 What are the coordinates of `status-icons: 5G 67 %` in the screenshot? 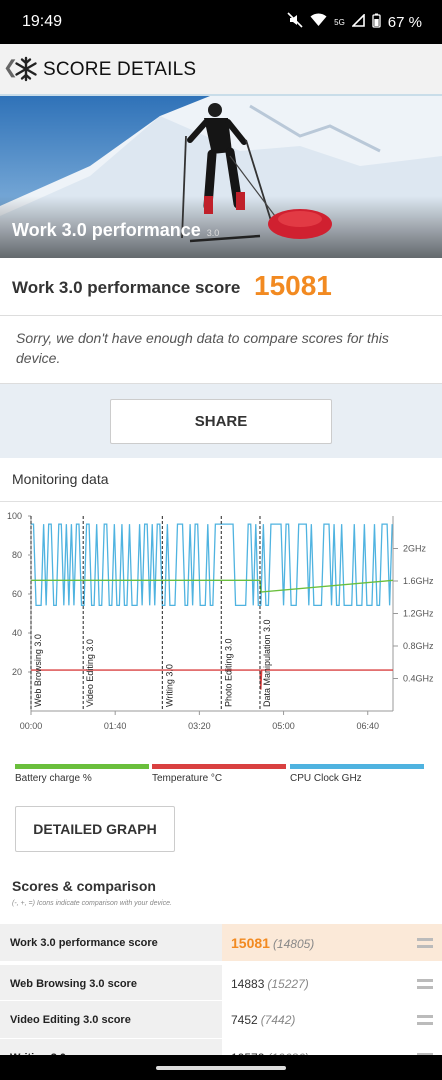 It's located at (354, 22).